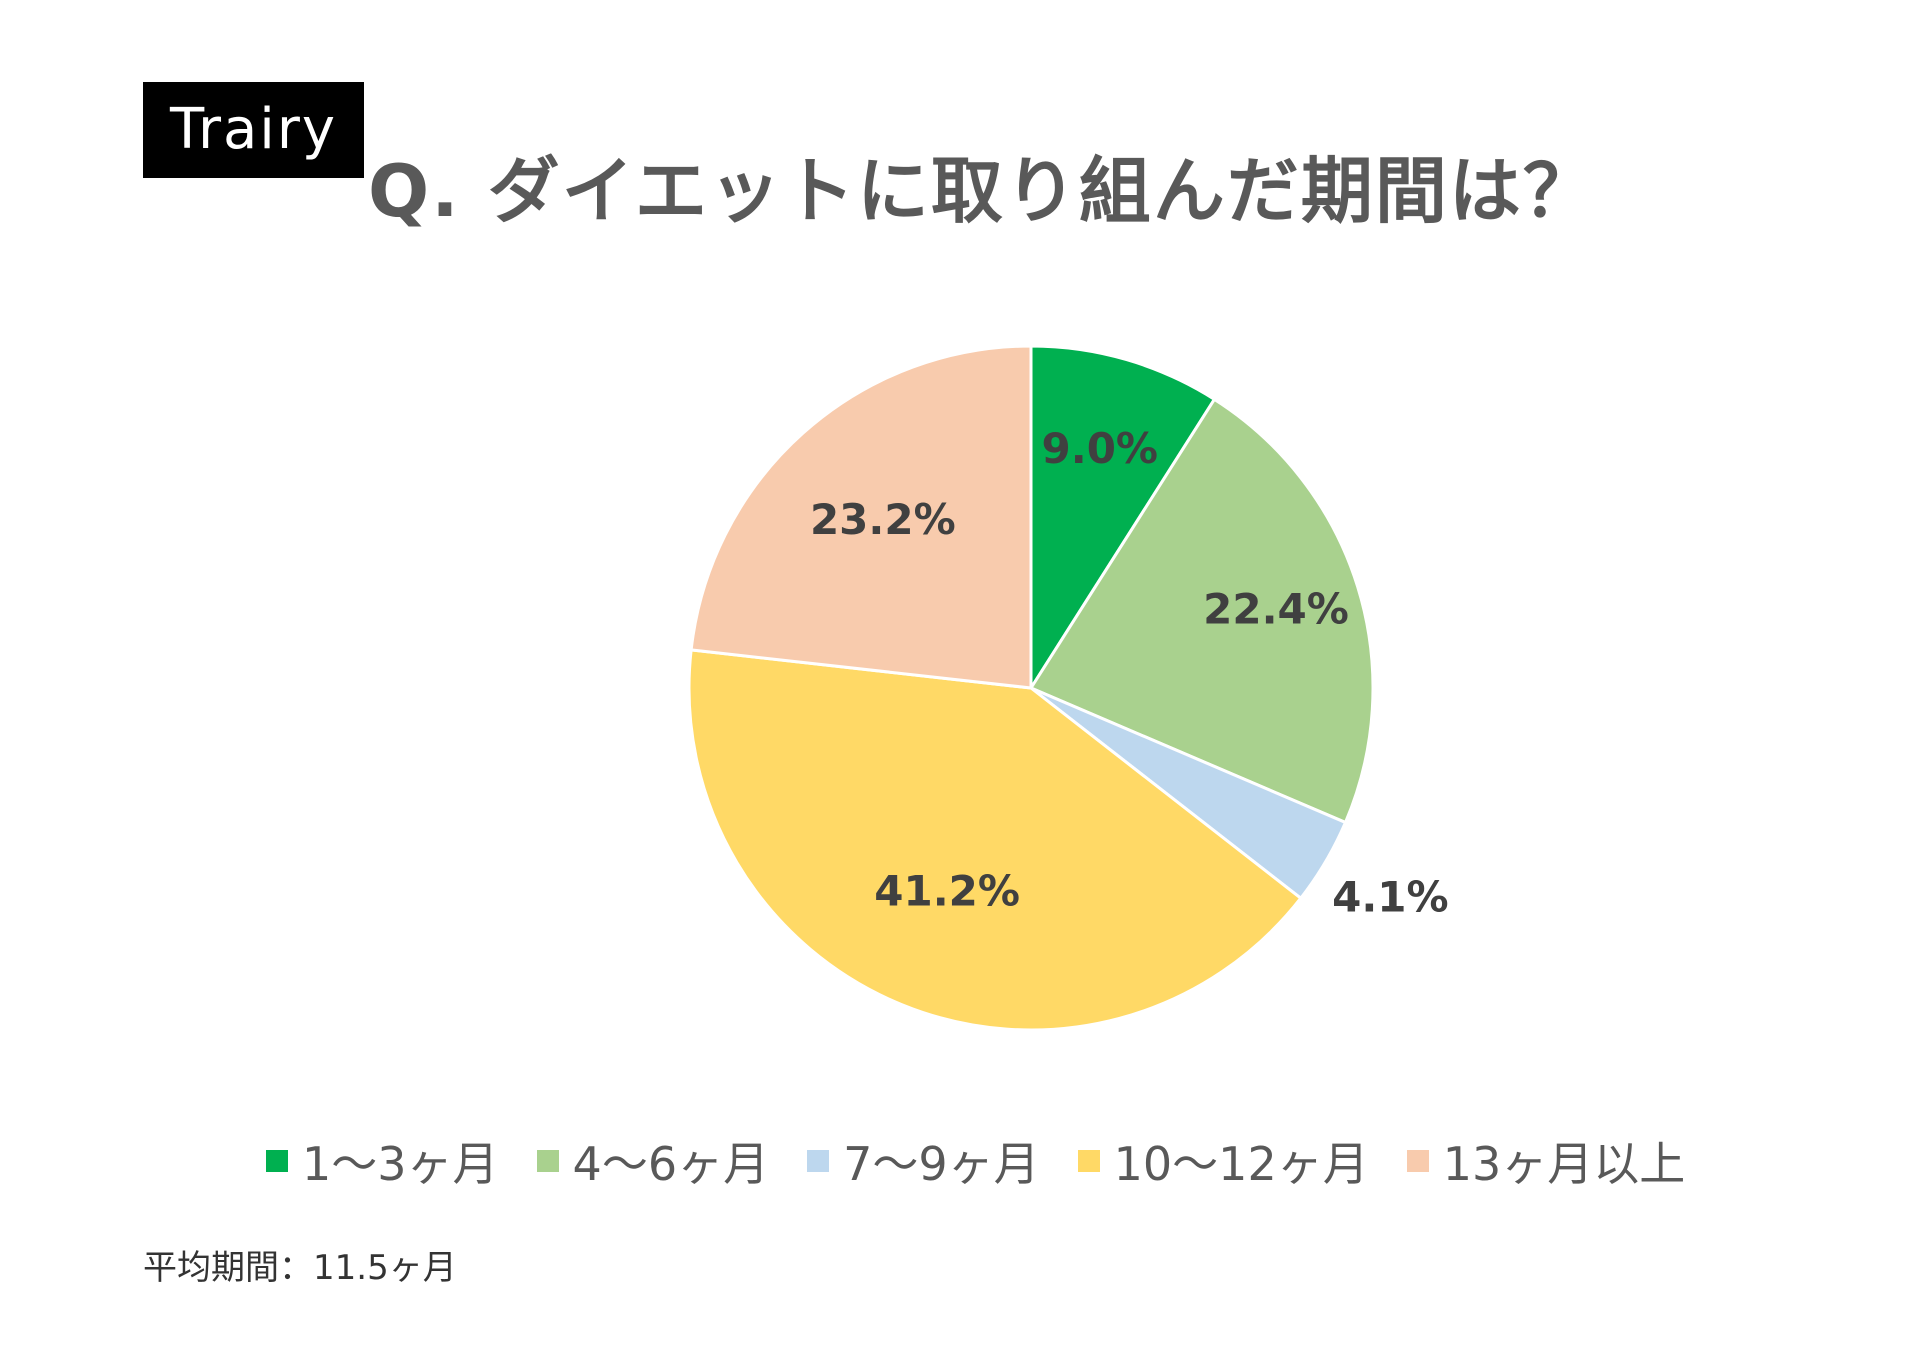  Describe the element at coordinates (982, 191) in the screenshot. I see `chart-title: Q. ダイエットに取り組んだ期間は？` at that location.